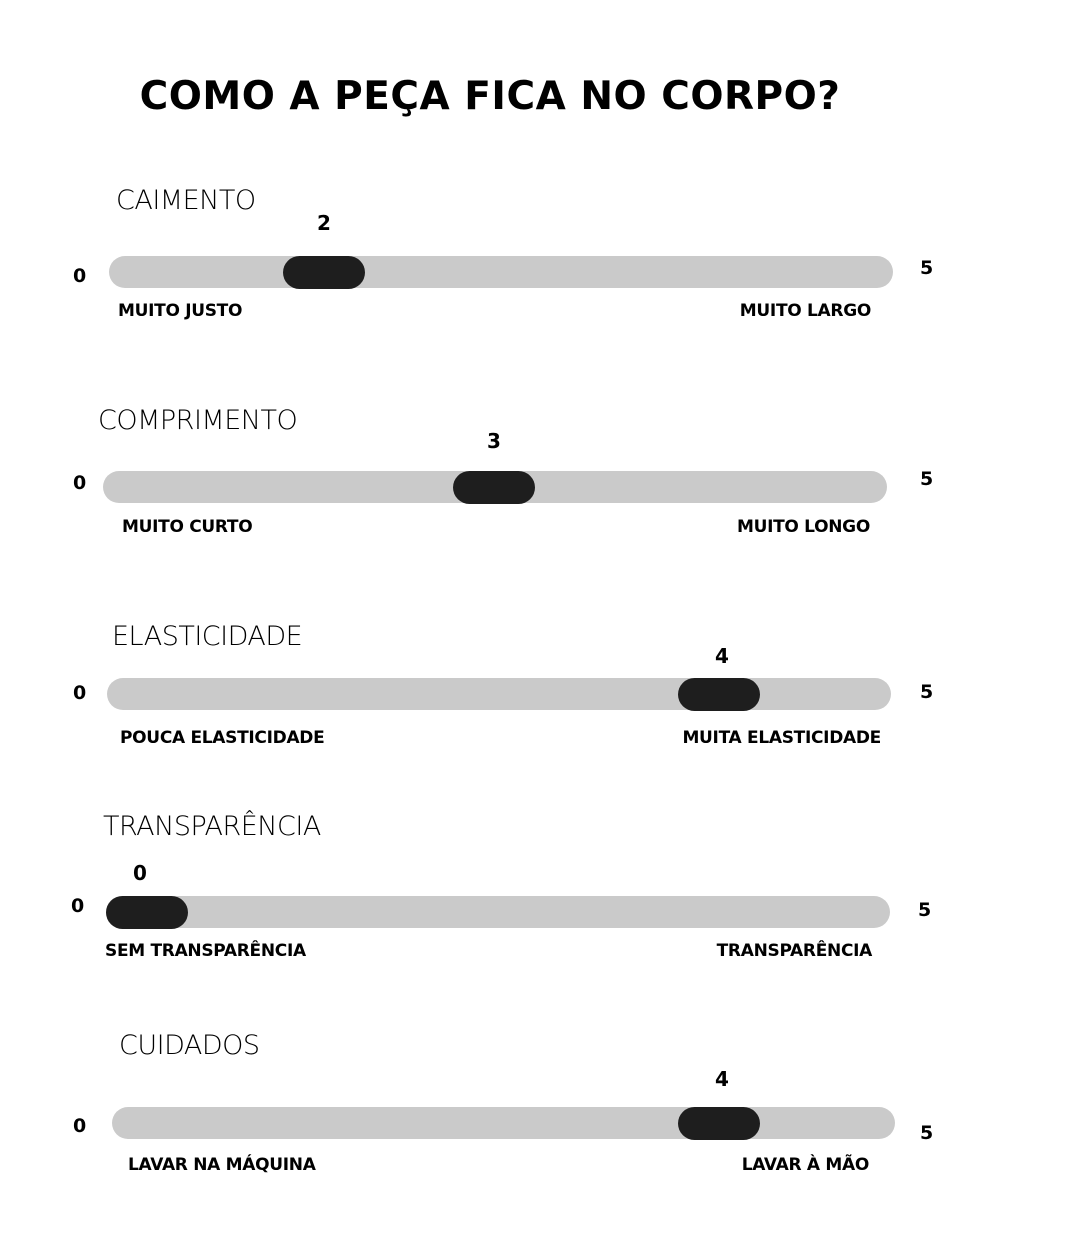 Image resolution: width=1080 pixels, height=1250 pixels. I want to click on section-title: TRANSPARÊNCIA, so click(212, 826).